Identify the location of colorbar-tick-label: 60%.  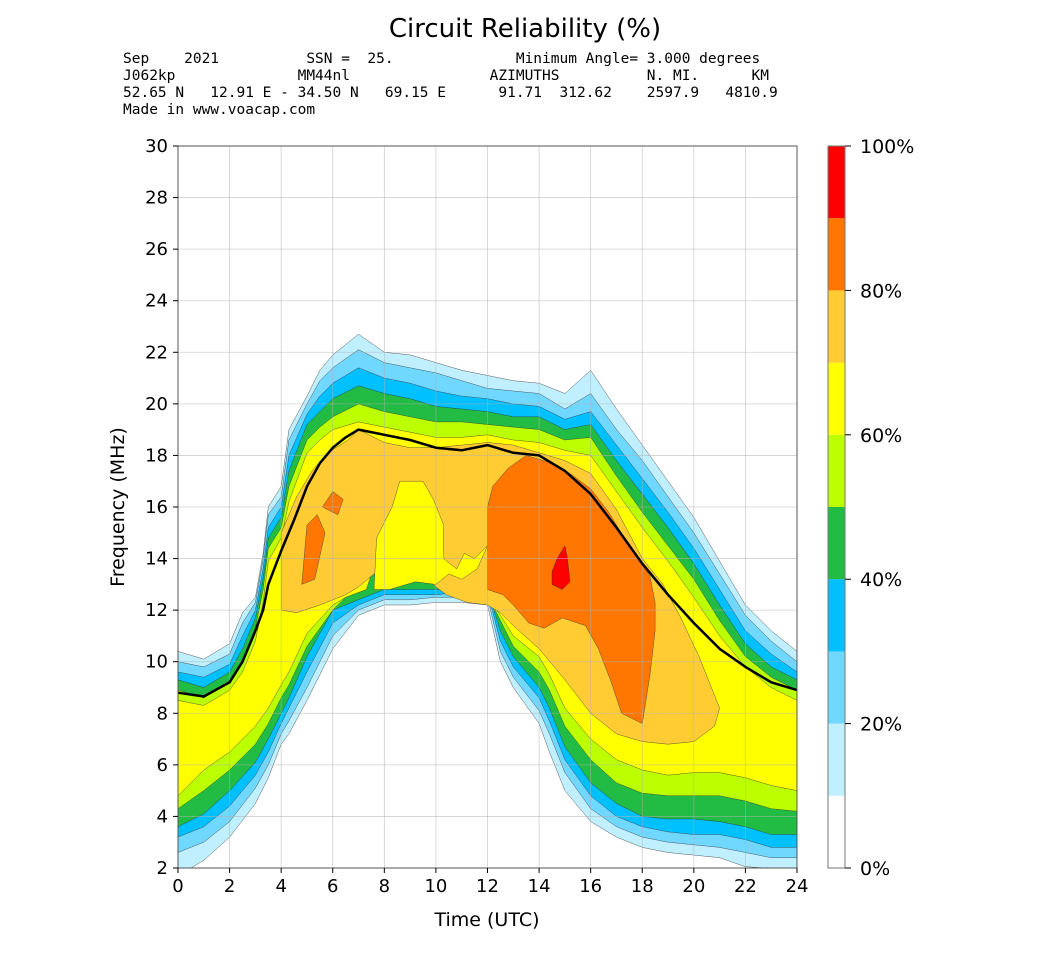
(881, 436).